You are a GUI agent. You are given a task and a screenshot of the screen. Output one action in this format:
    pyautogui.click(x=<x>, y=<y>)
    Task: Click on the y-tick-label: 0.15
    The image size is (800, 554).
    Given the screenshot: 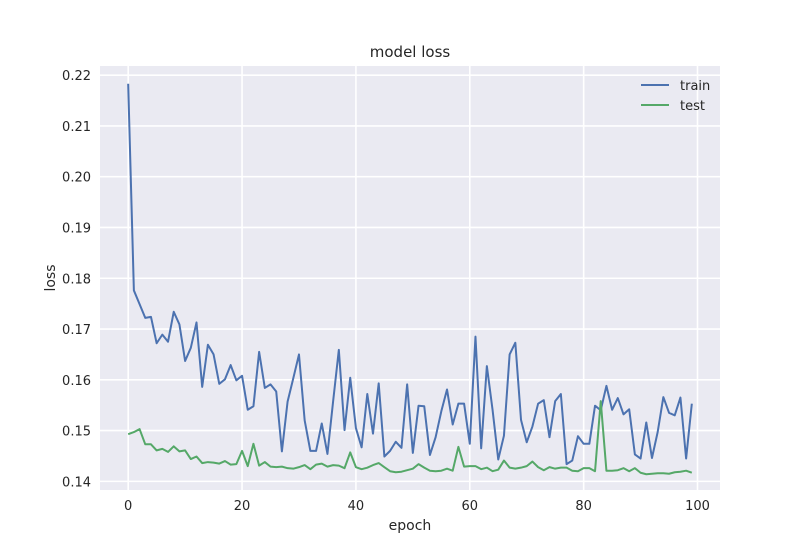 What is the action you would take?
    pyautogui.click(x=76, y=432)
    